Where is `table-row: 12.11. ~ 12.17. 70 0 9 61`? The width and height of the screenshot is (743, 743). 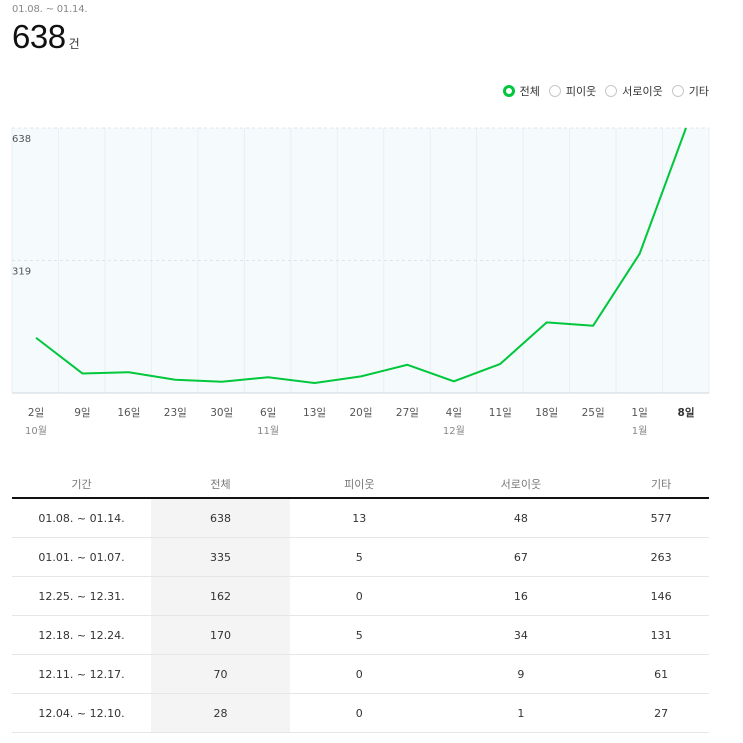
table-row: 12.11. ~ 12.17. 70 0 9 61 is located at coordinates (360, 674).